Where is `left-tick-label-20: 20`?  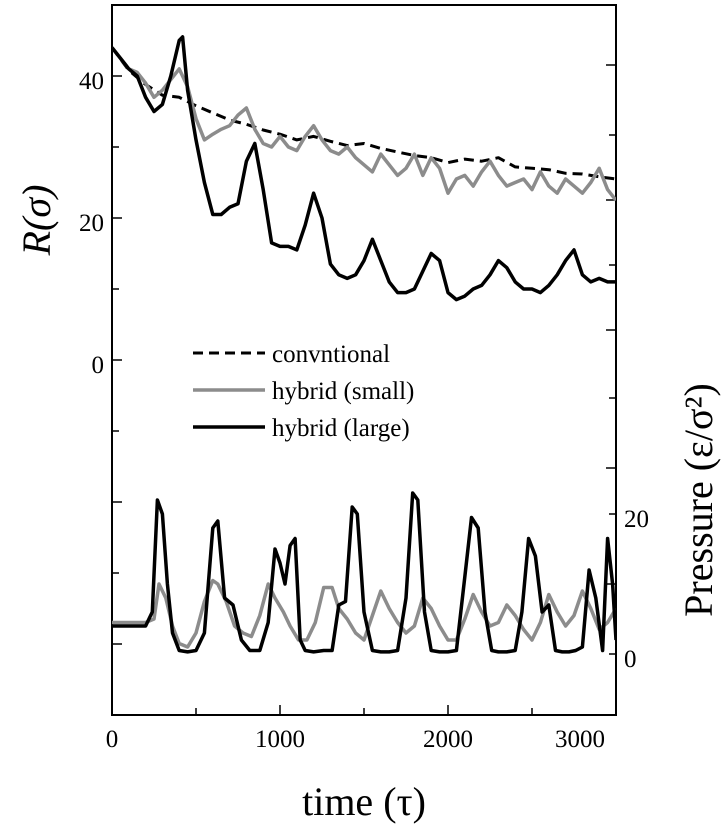 left-tick-label-20: 20 is located at coordinates (91, 223).